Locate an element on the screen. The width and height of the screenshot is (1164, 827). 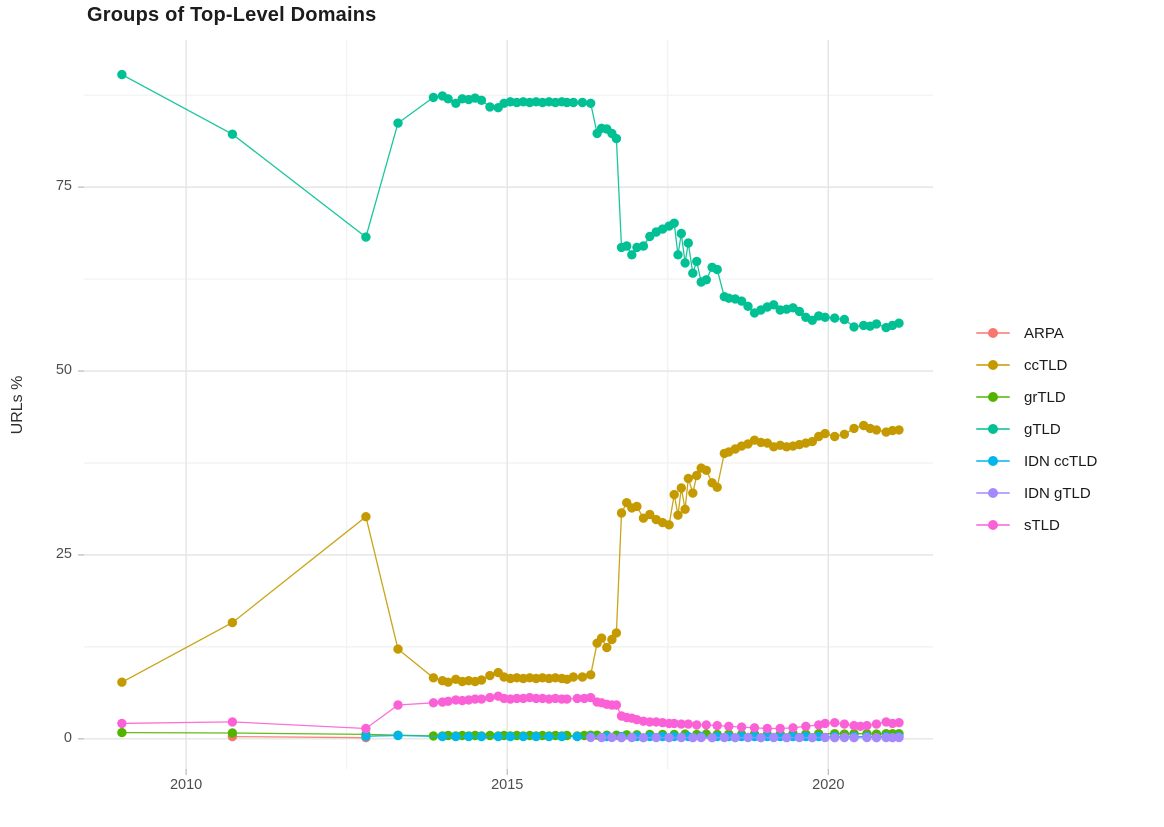
series-stld is located at coordinates (510, 712).